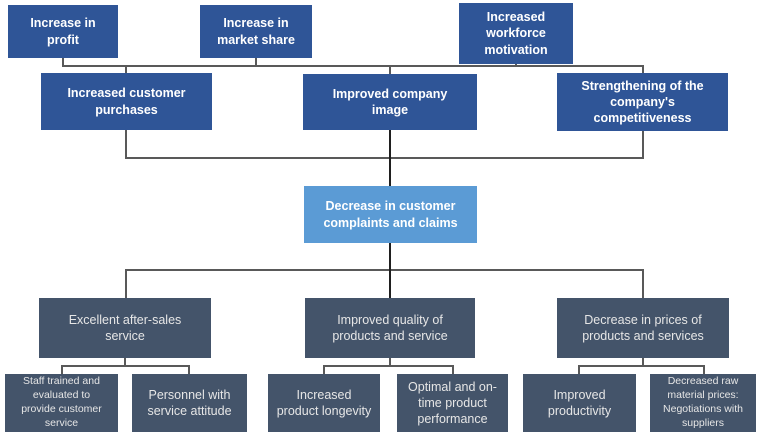  I want to click on connector-bus-prices-leaves, so click(641, 366).